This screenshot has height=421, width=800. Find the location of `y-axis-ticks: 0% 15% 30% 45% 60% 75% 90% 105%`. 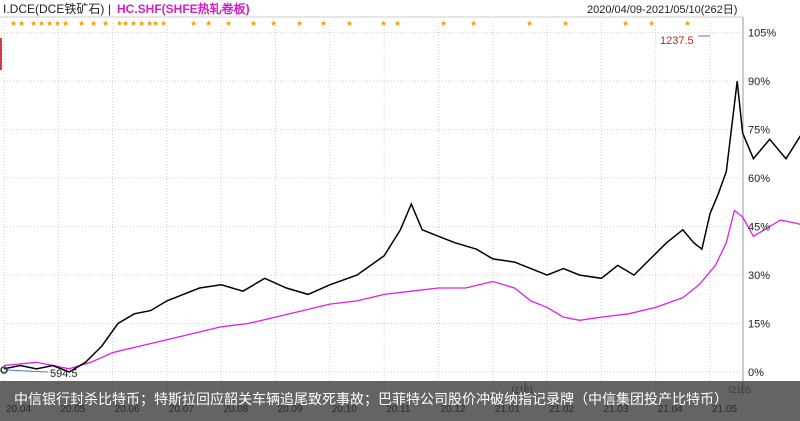

y-axis-ticks: 0% 15% 30% 45% 60% 75% 90% 105% is located at coordinates (762, 203).